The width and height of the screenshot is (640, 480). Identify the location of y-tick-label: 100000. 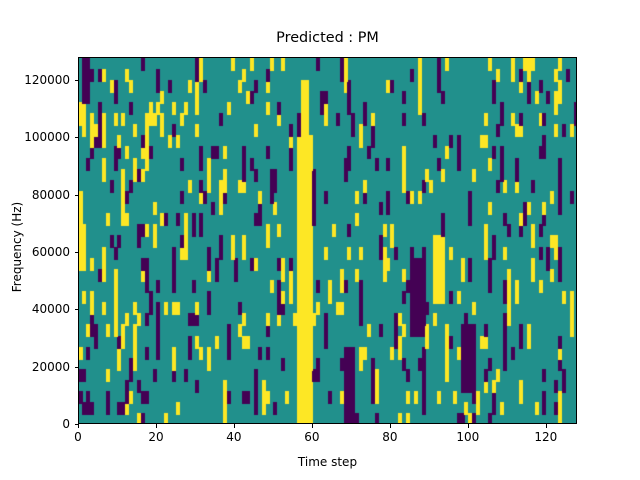
(47, 137).